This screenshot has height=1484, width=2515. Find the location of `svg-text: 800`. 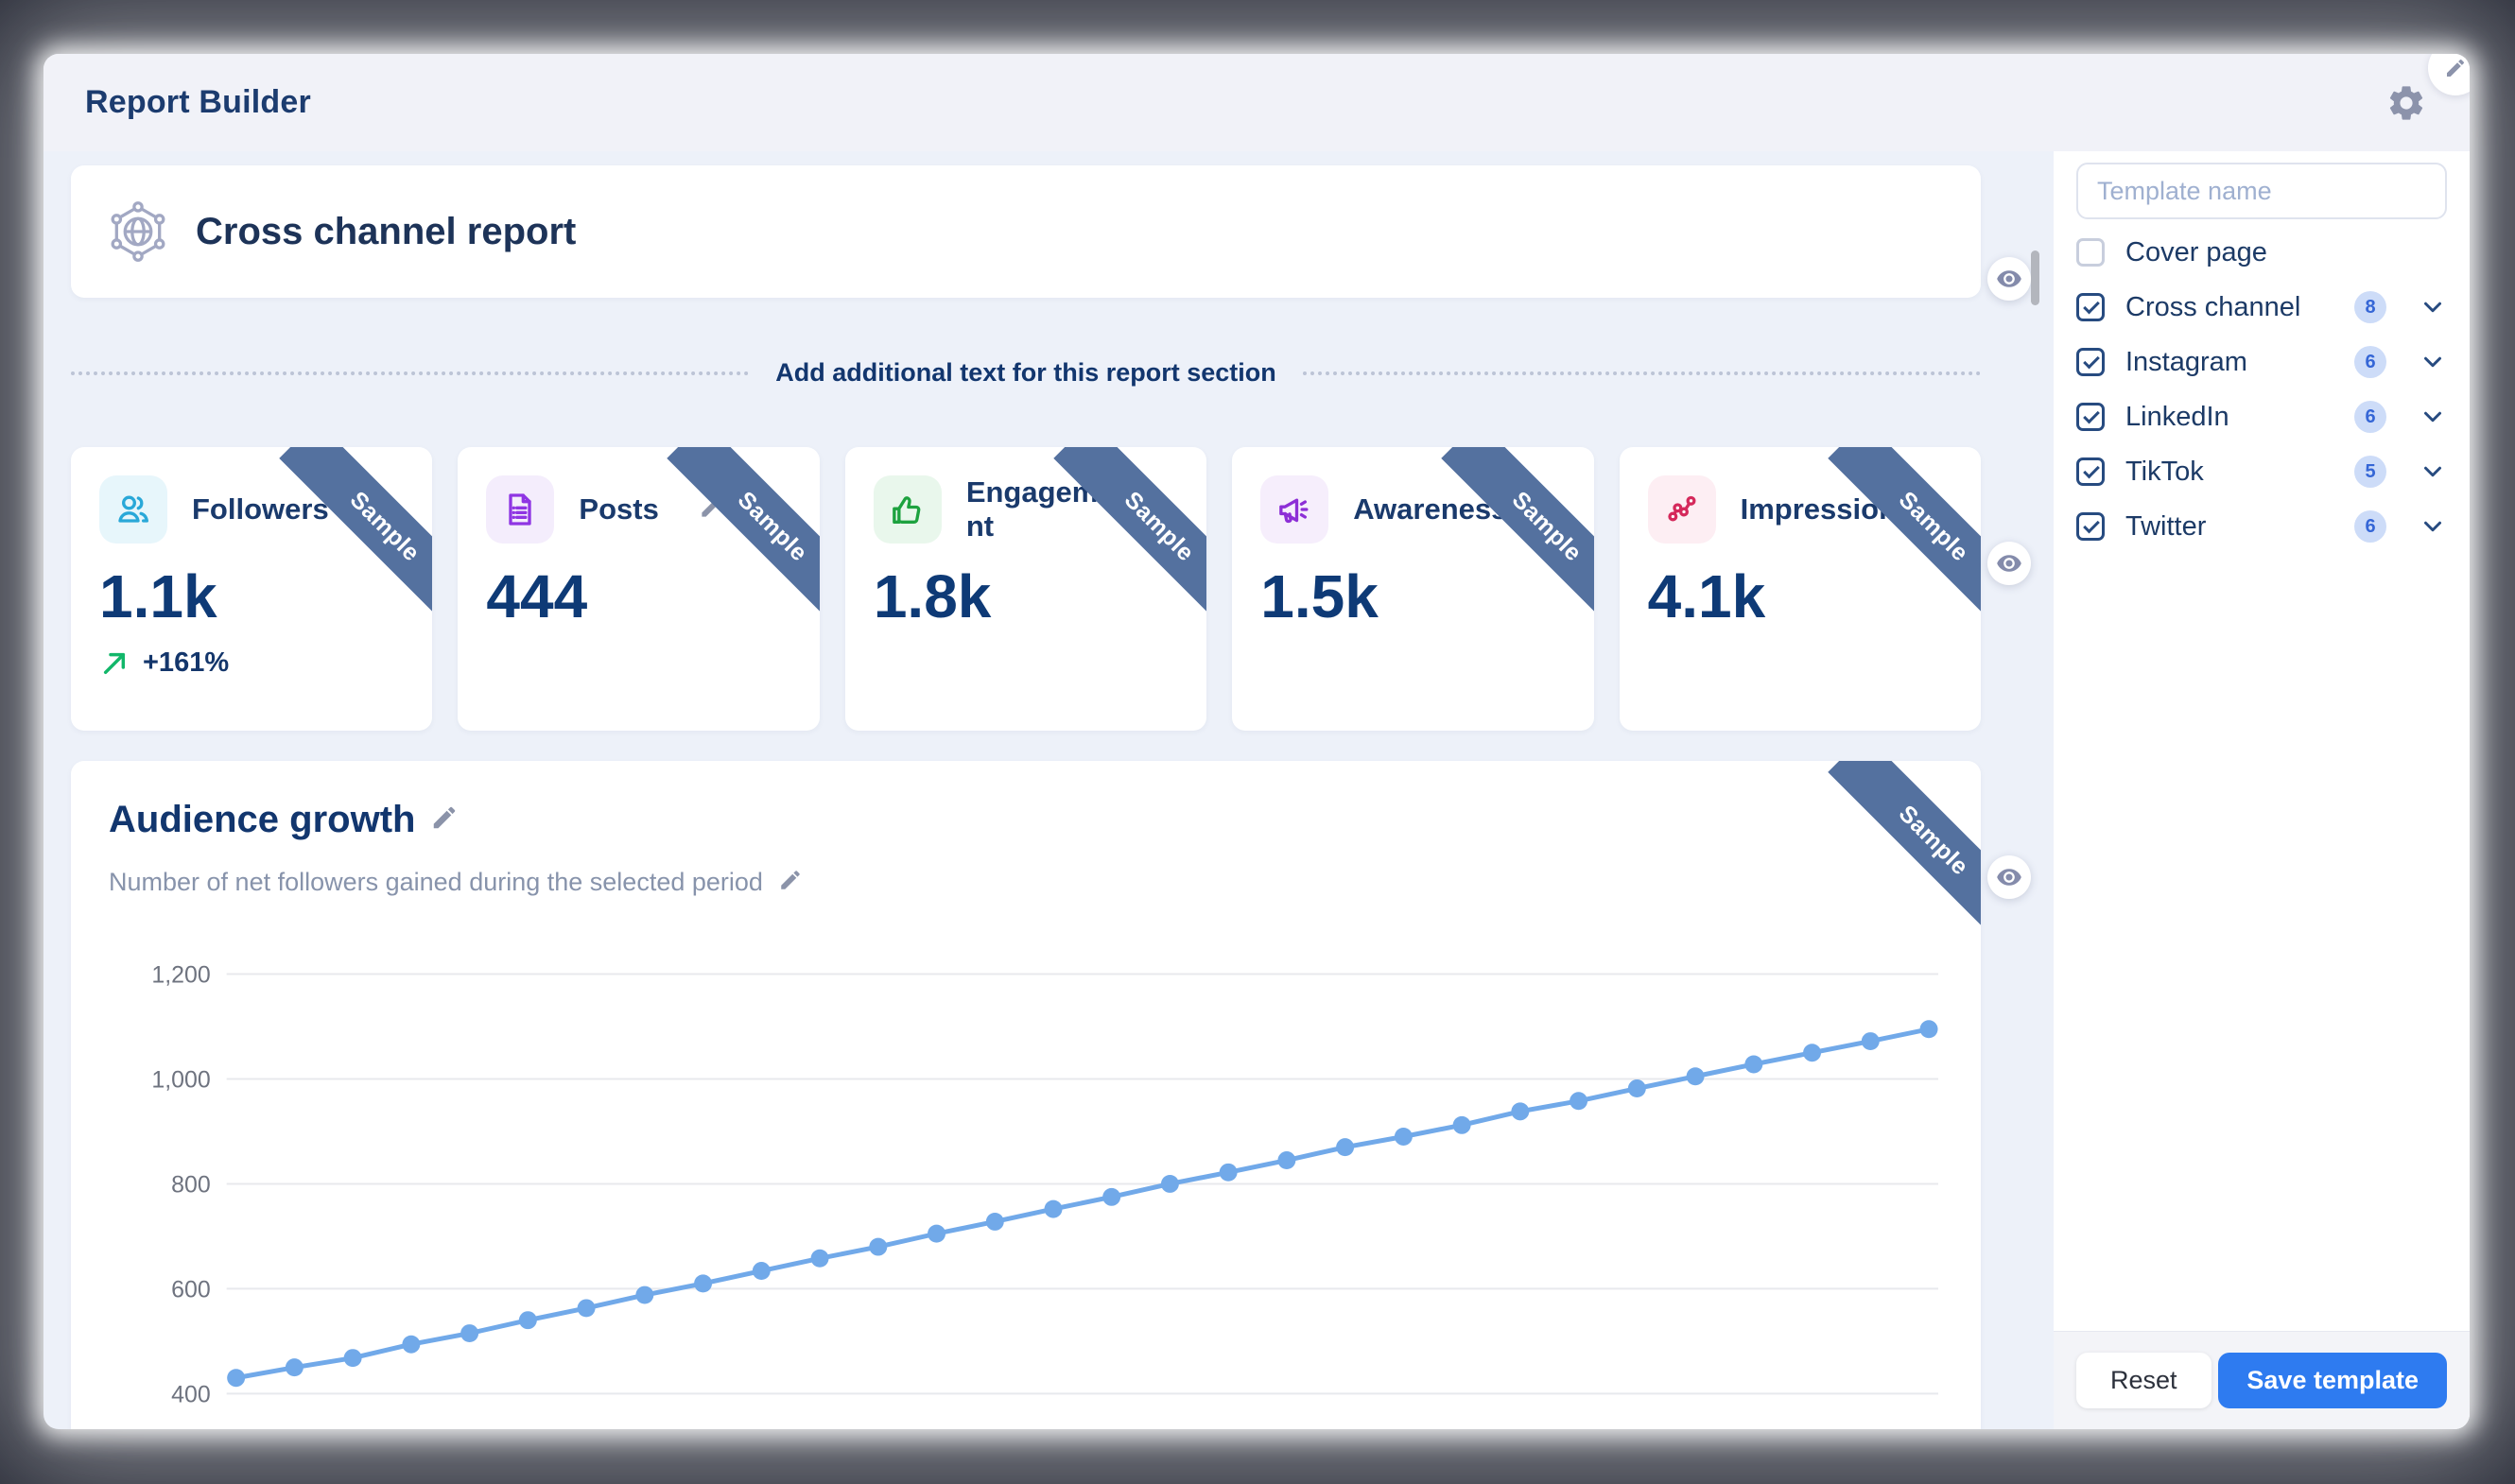

svg-text: 800 is located at coordinates (191, 1184).